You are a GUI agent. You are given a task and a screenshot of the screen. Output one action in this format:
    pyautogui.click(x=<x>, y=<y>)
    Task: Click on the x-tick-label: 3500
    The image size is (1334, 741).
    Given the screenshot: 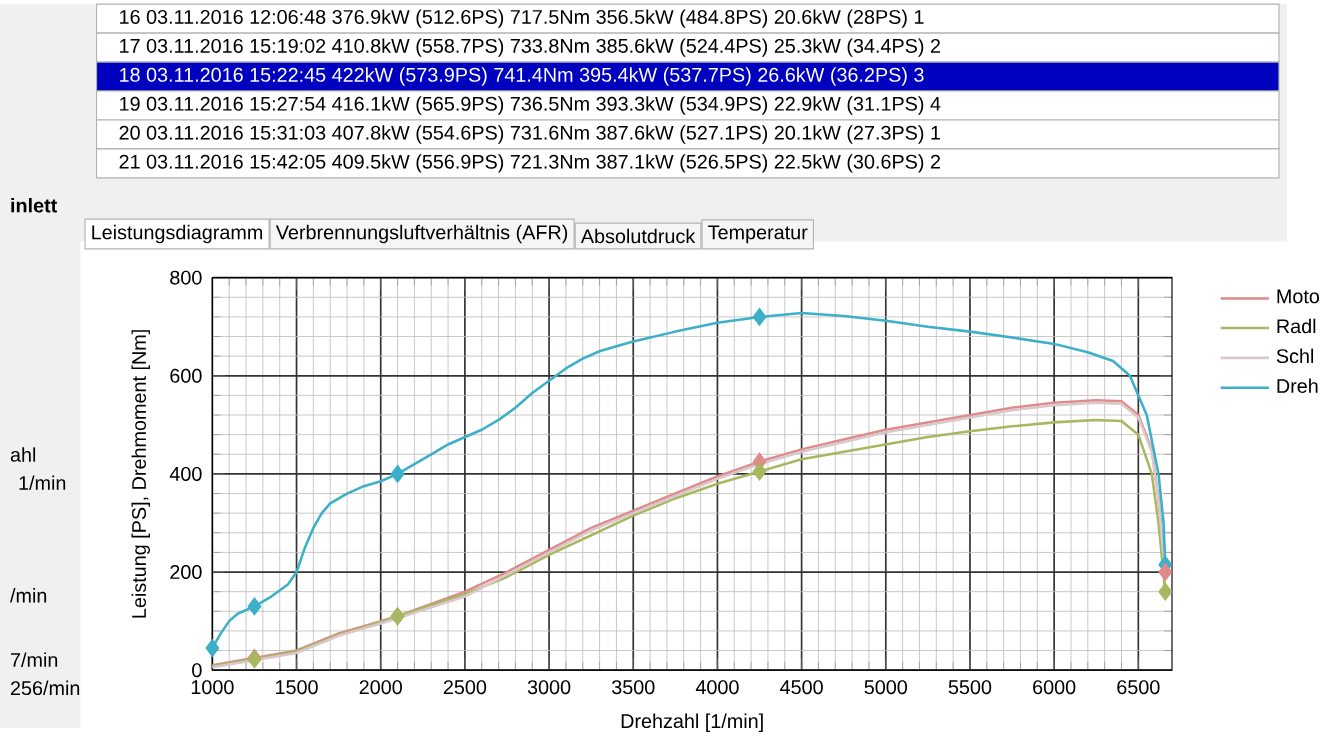 What is the action you would take?
    pyautogui.click(x=633, y=686)
    